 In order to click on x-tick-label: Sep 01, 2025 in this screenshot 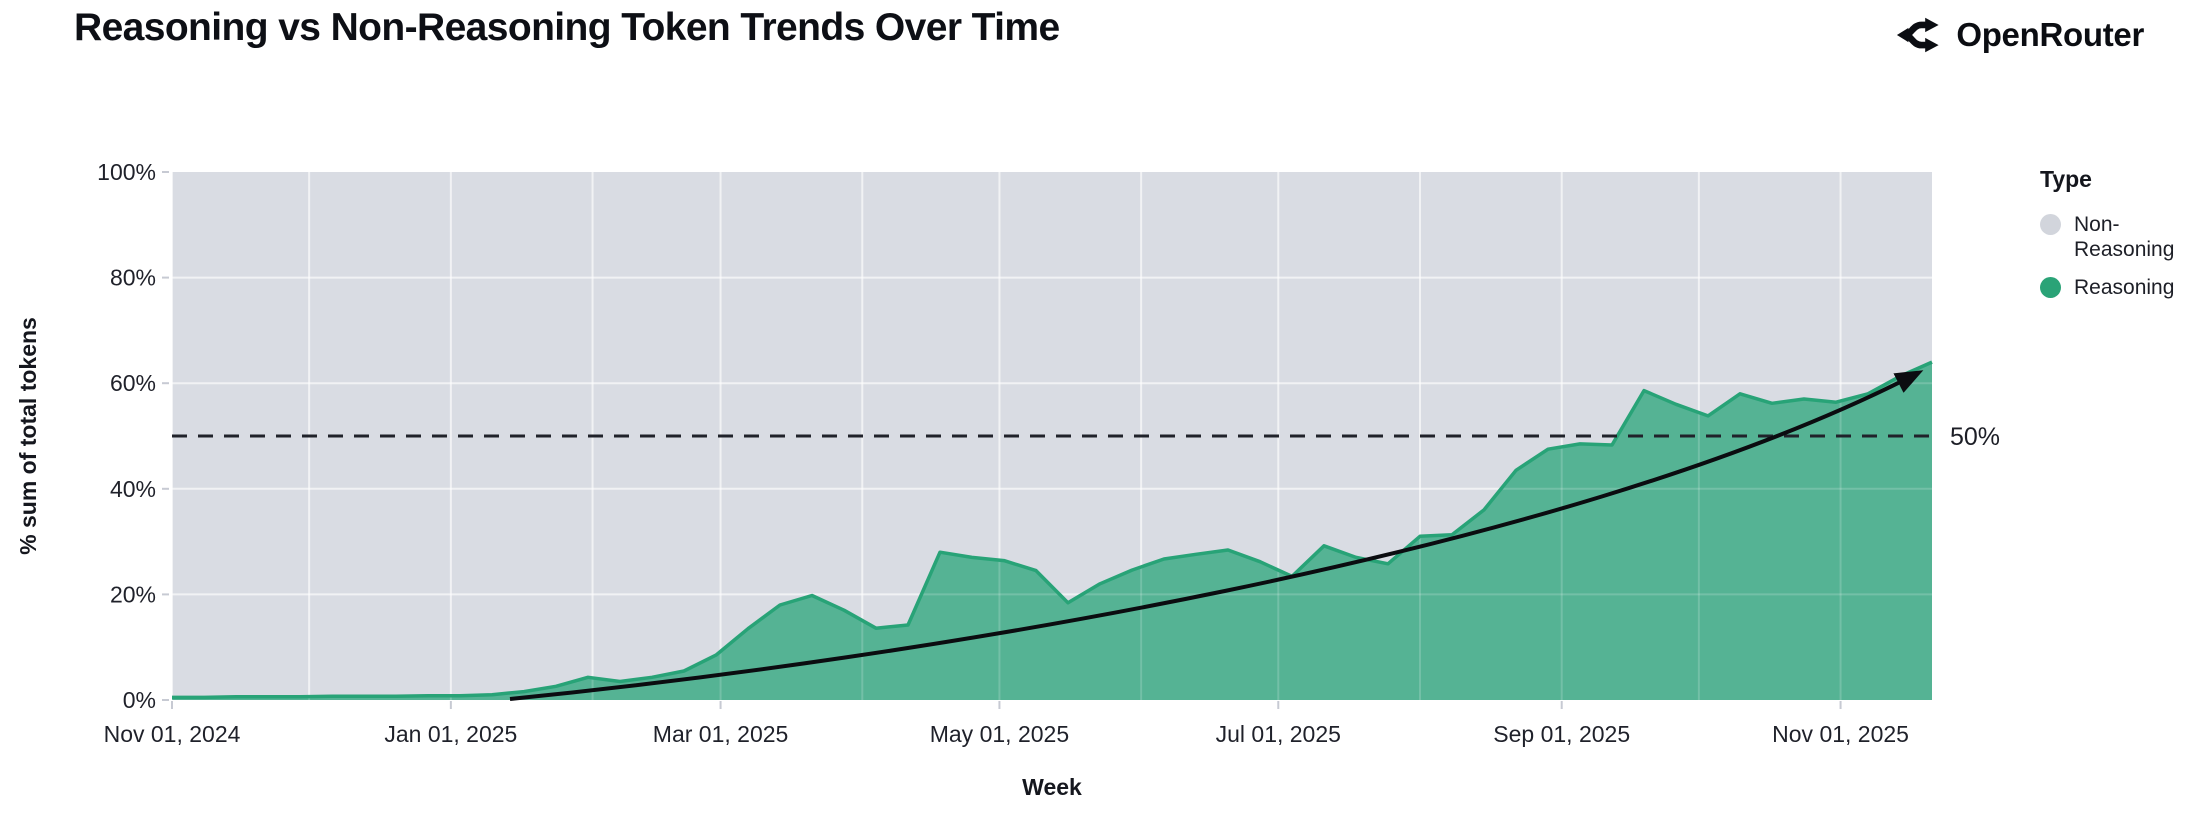, I will do `click(1561, 734)`.